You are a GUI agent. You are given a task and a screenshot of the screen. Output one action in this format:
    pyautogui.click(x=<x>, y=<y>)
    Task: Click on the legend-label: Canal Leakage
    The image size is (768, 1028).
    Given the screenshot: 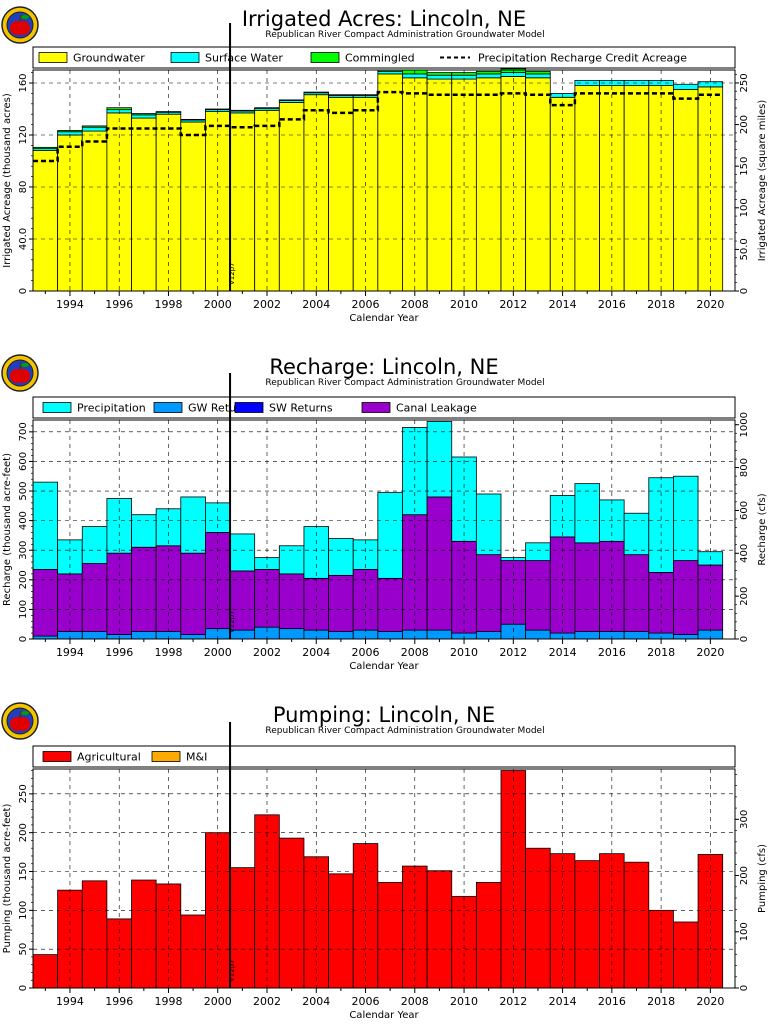 What is the action you would take?
    pyautogui.click(x=436, y=408)
    